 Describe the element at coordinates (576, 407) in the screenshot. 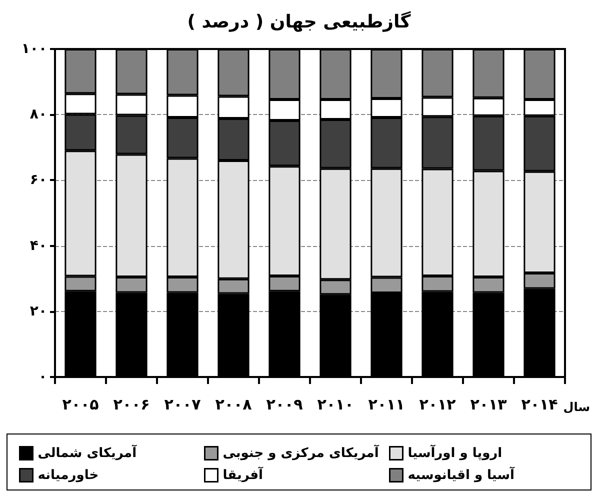

I see `x-axis-title: سال` at that location.